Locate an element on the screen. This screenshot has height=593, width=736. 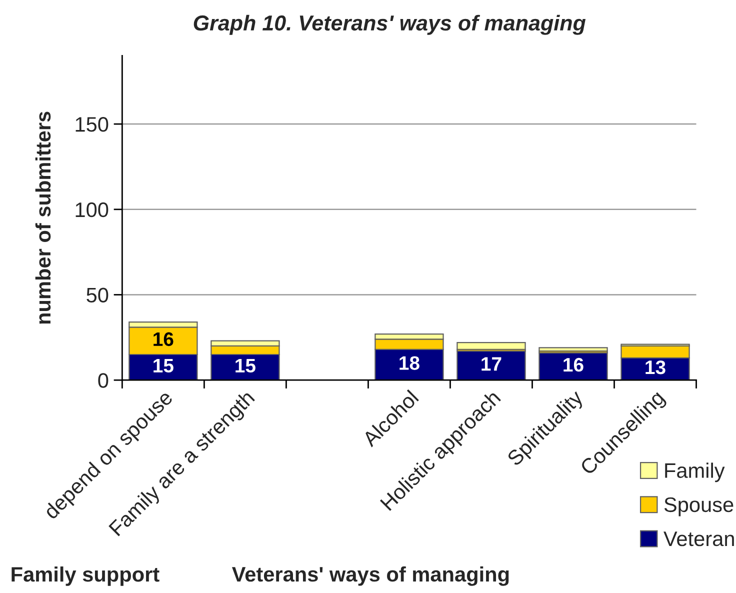
text: Family support is located at coordinates (86, 576).